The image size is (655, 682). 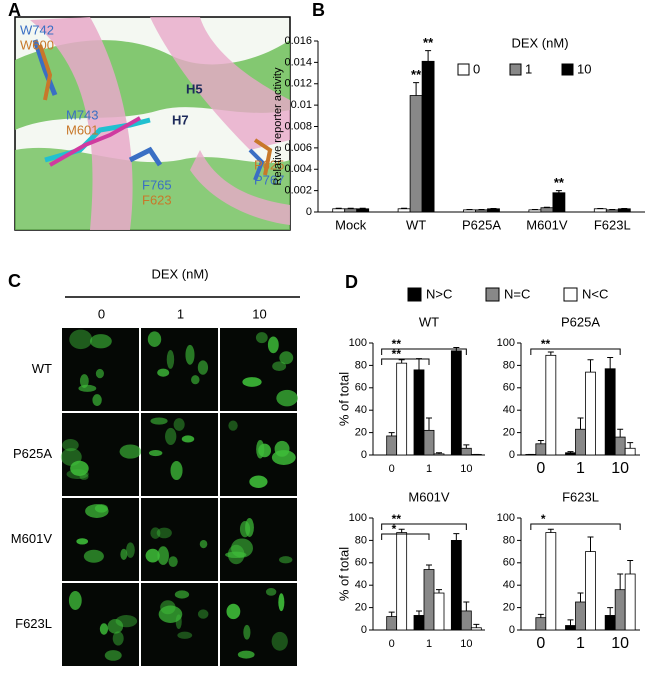 What do you see at coordinates (429, 496) in the screenshot?
I see `chart-title: M601V` at bounding box center [429, 496].